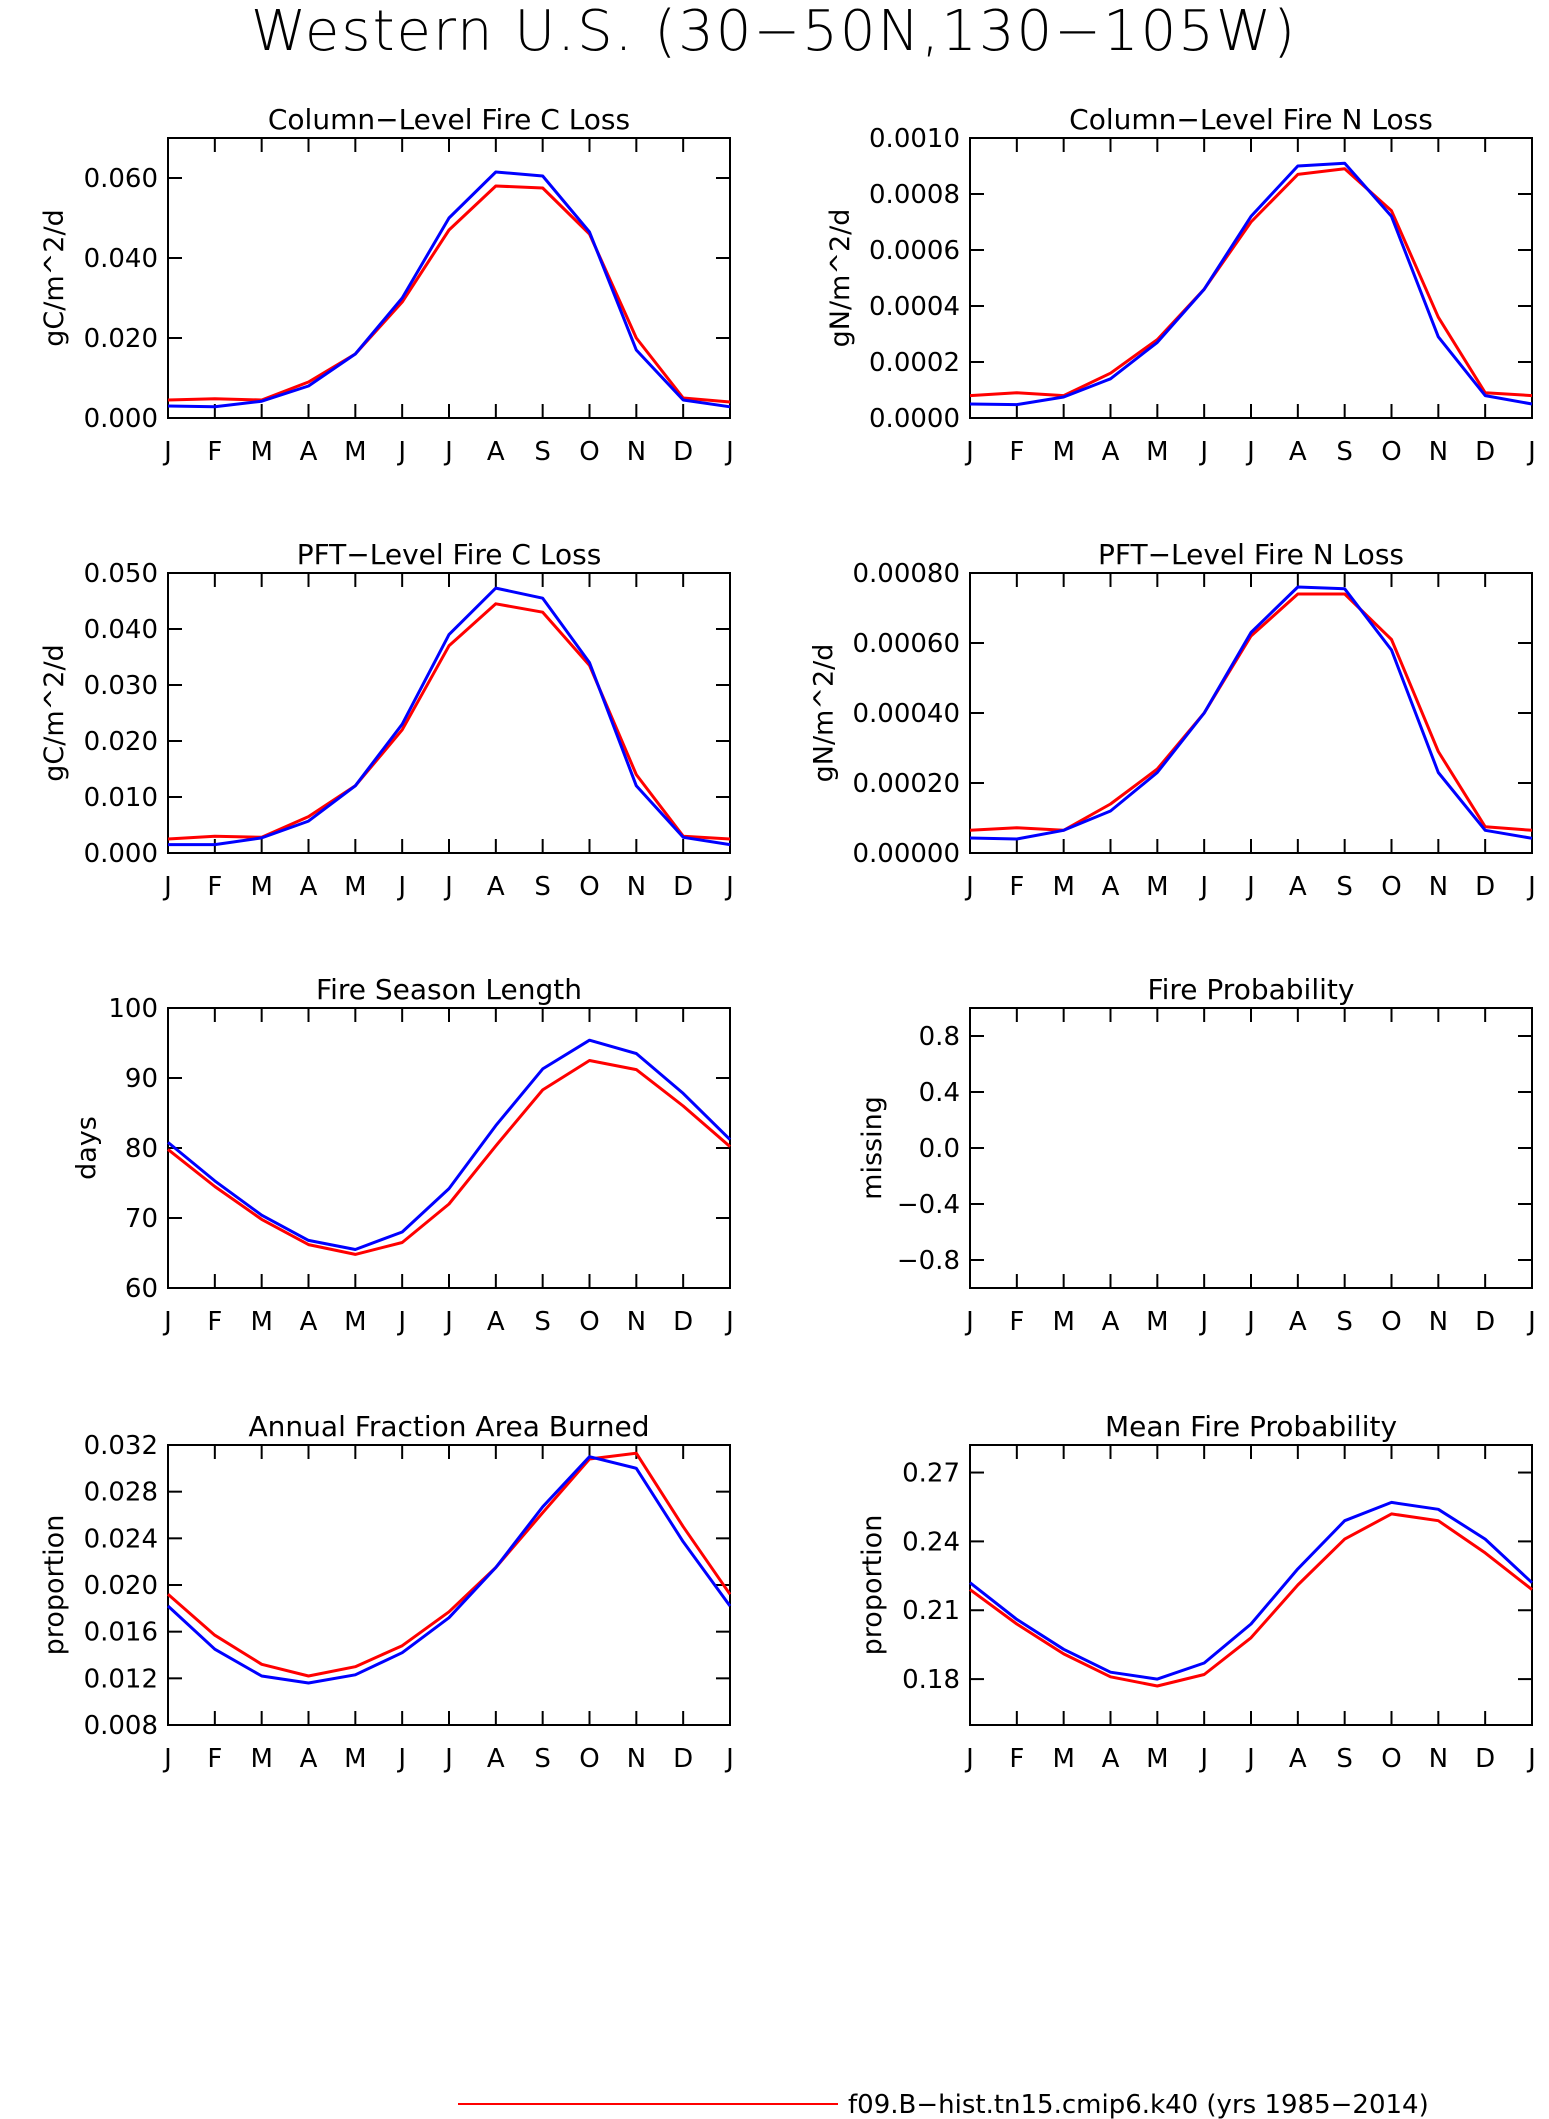  What do you see at coordinates (1157, 1759) in the screenshot?
I see `mean-fire-probability-xtick-label: M` at bounding box center [1157, 1759].